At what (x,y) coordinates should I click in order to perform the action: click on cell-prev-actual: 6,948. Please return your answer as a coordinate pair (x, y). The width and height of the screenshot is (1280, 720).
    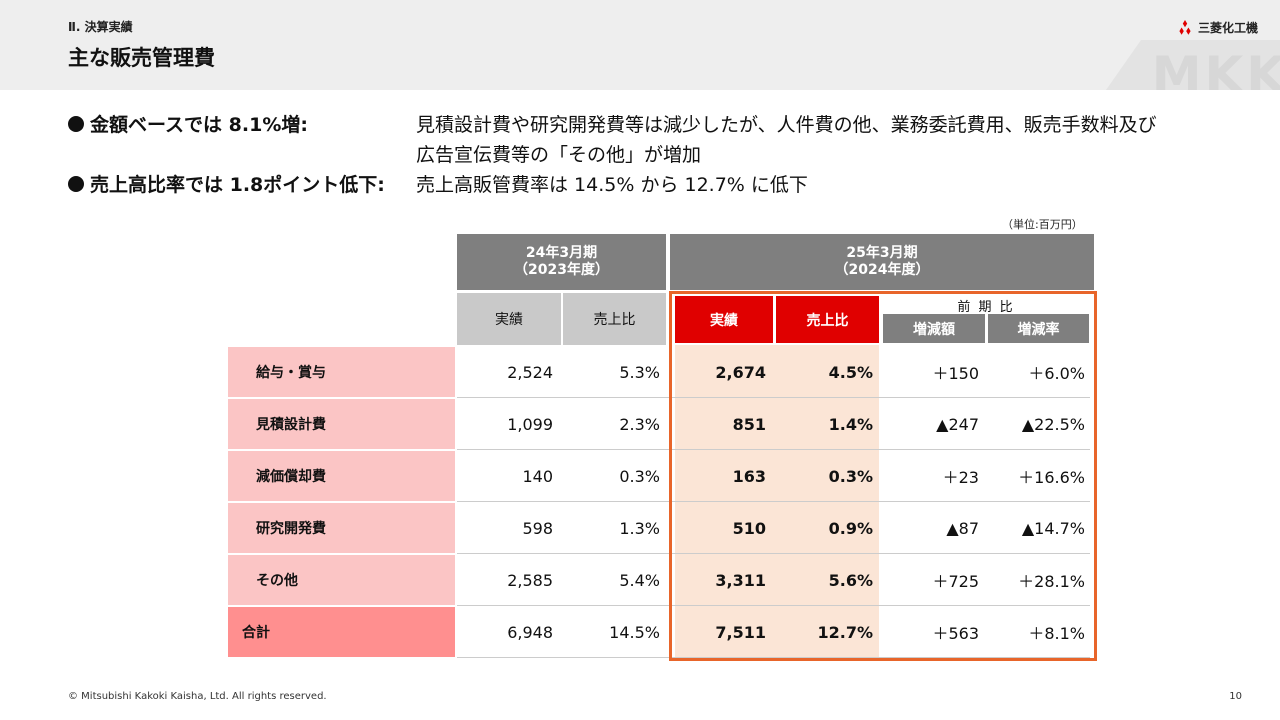
    Looking at the image, I should click on (530, 632).